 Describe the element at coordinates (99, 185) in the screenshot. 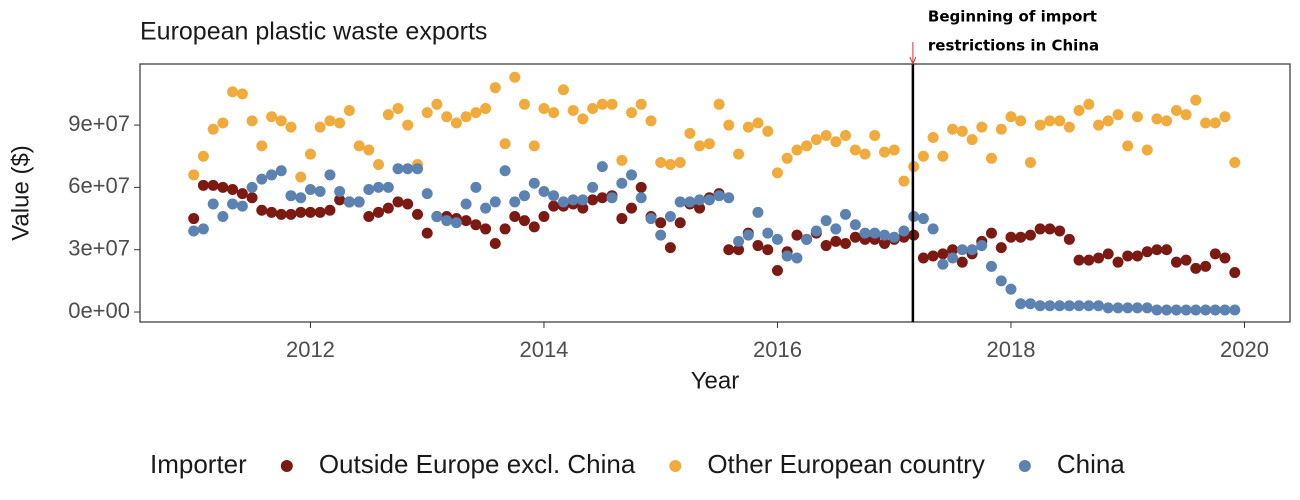

I see `y-tick-label: 6e+07` at that location.